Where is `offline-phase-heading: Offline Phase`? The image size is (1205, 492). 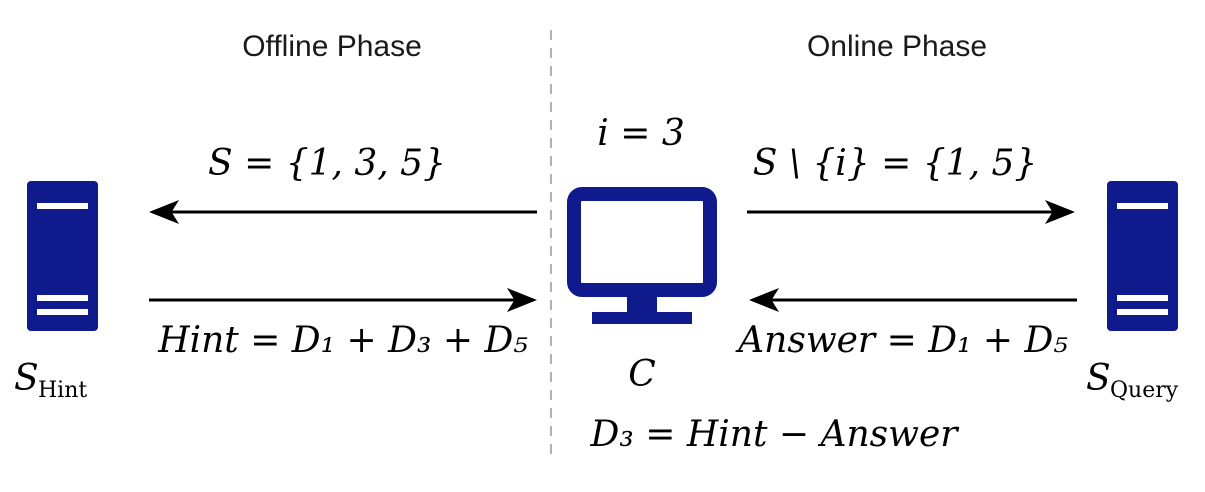 offline-phase-heading: Offline Phase is located at coordinates (332, 46).